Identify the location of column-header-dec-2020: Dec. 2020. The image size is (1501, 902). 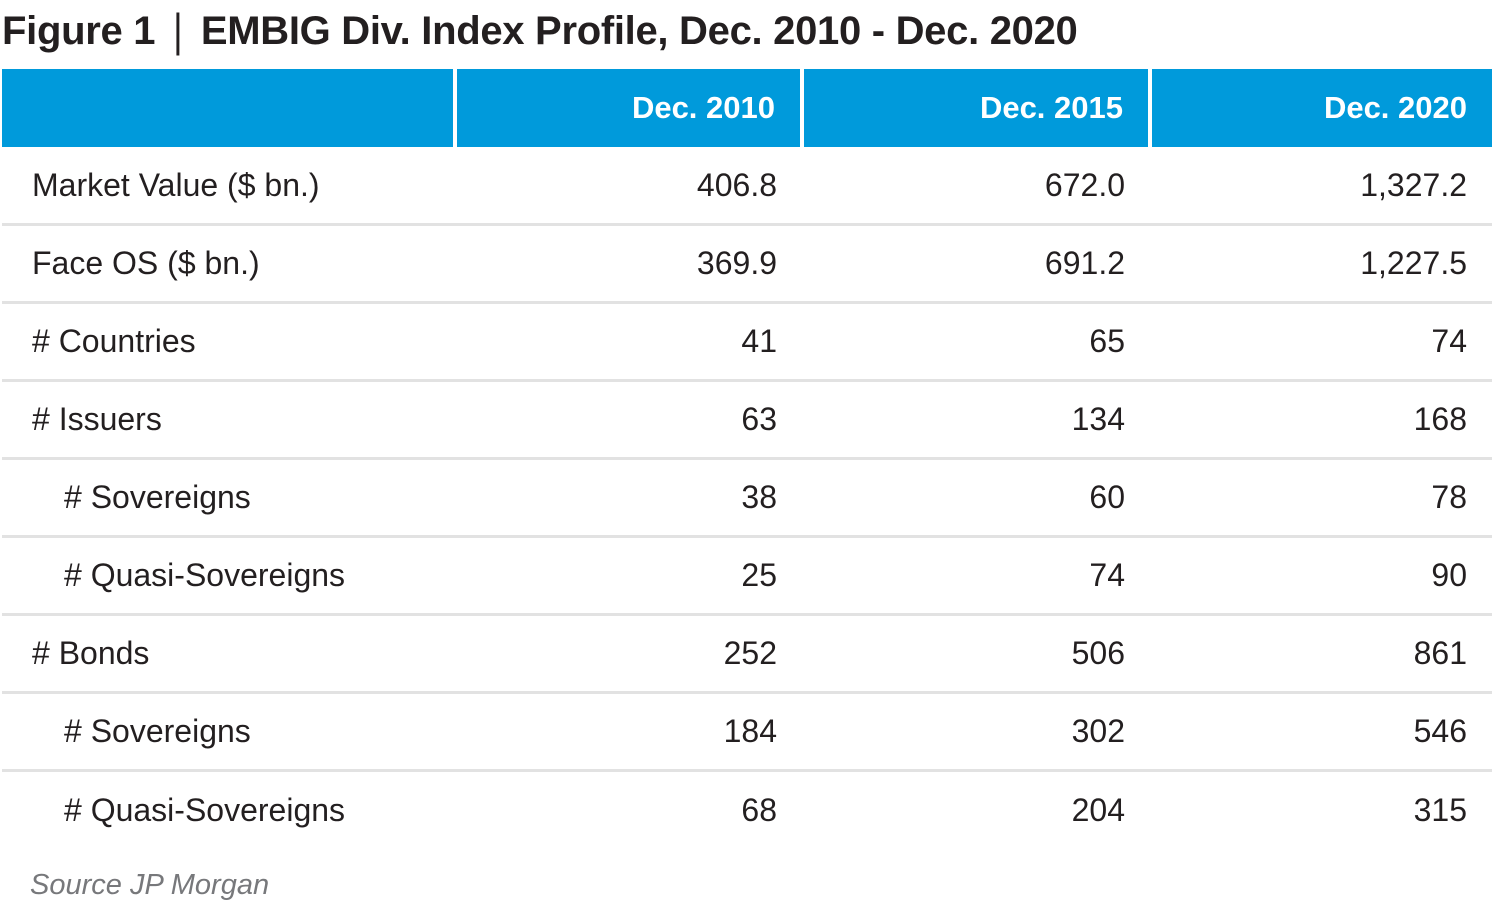
(1320, 107).